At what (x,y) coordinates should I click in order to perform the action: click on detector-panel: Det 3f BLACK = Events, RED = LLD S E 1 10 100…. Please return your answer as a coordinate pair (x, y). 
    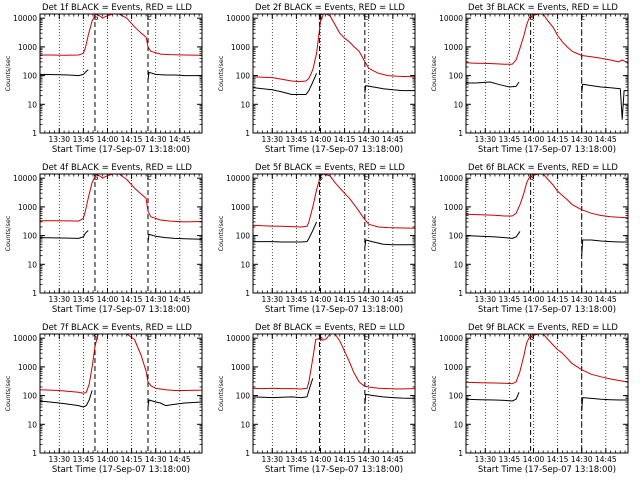
    Looking at the image, I should click on (532, 80).